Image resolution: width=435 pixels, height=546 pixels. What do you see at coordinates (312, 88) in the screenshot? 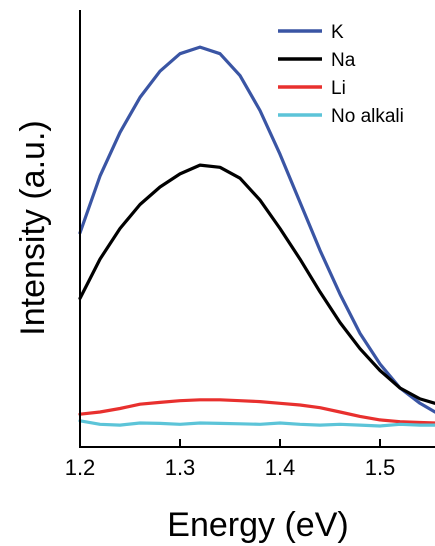
I see `legend-item-li: Li` at bounding box center [312, 88].